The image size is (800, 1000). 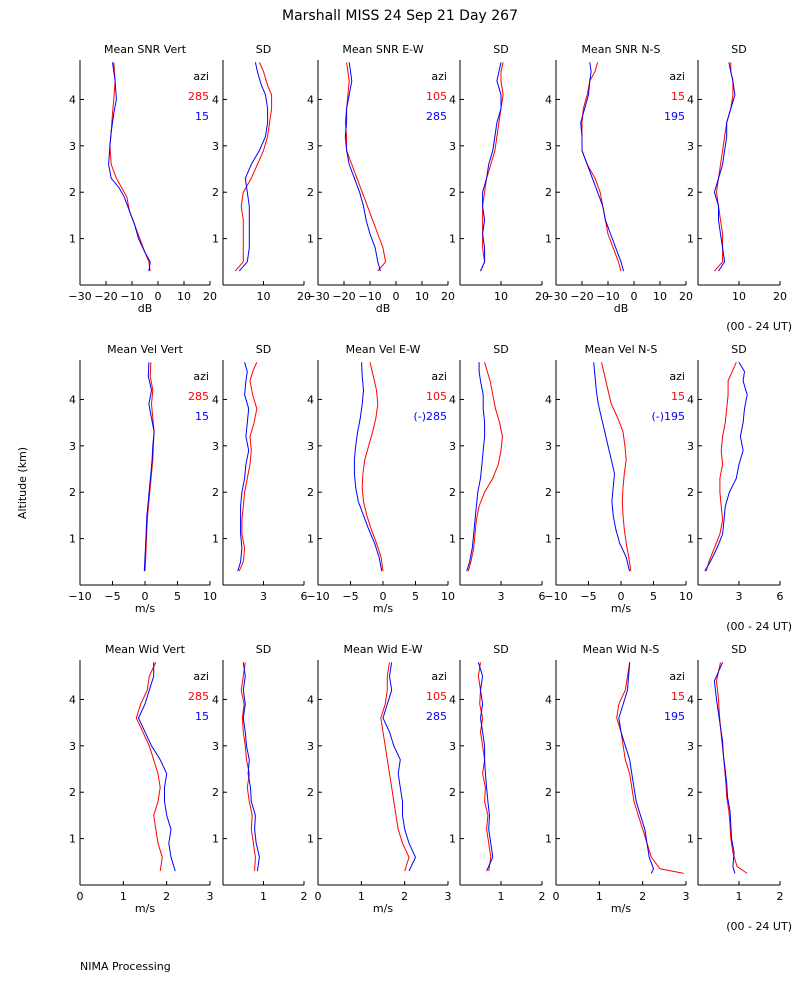 I want to click on panel-title: Mean Wid E-W, so click(x=383, y=649).